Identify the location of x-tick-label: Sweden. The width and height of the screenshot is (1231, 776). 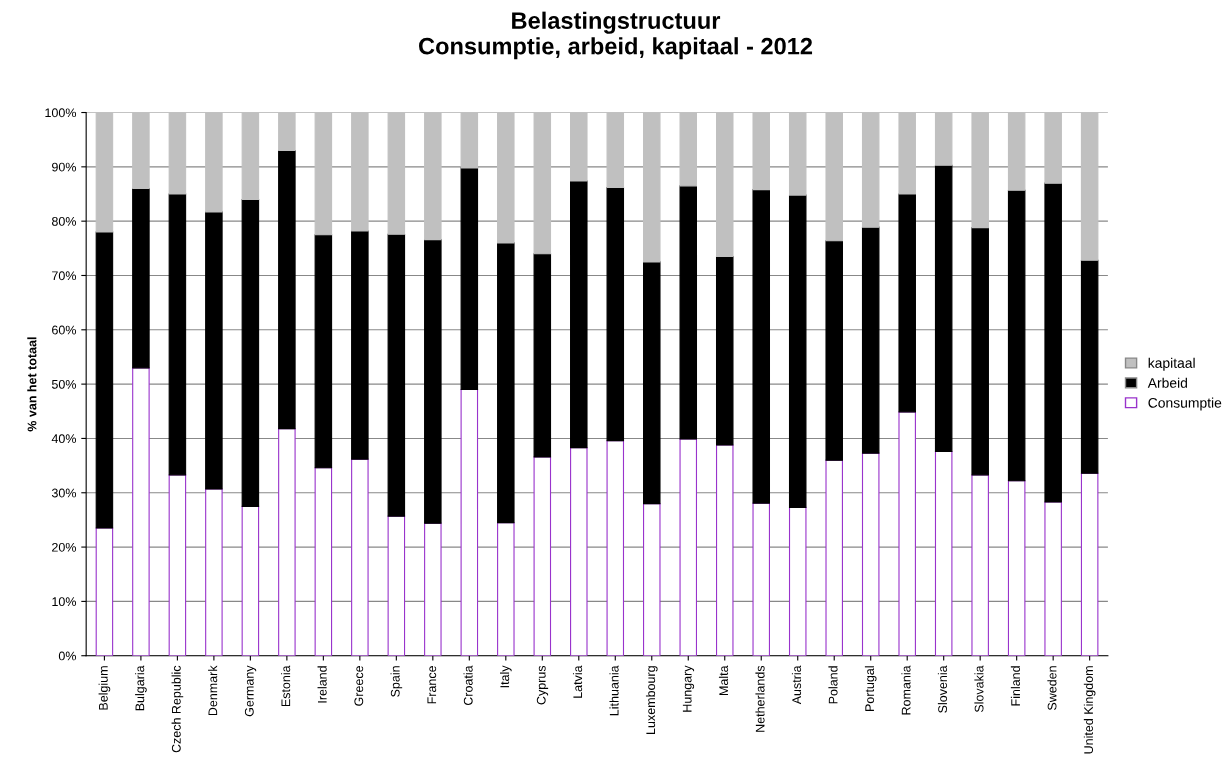
(1052, 688).